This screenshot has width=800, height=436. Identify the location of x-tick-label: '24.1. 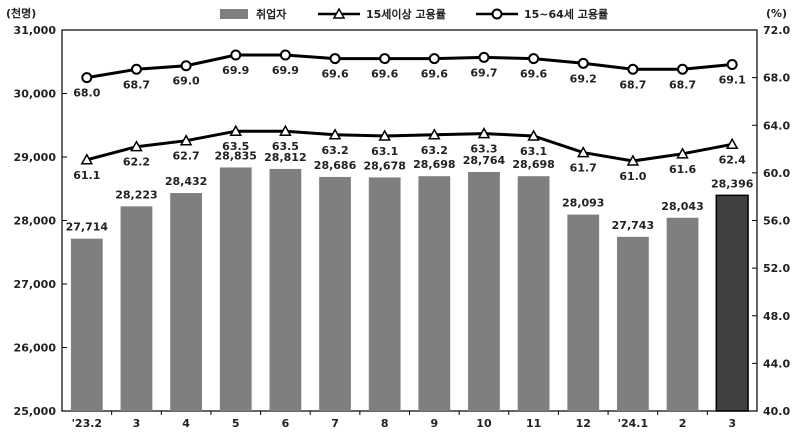
(633, 423).